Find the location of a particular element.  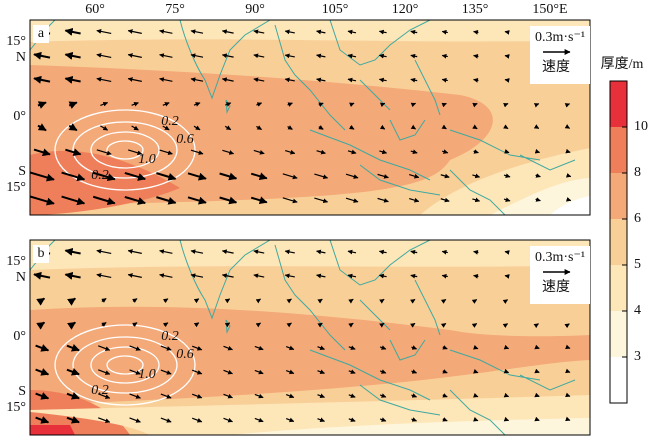

lon-label: 105° is located at coordinates (335, 9).